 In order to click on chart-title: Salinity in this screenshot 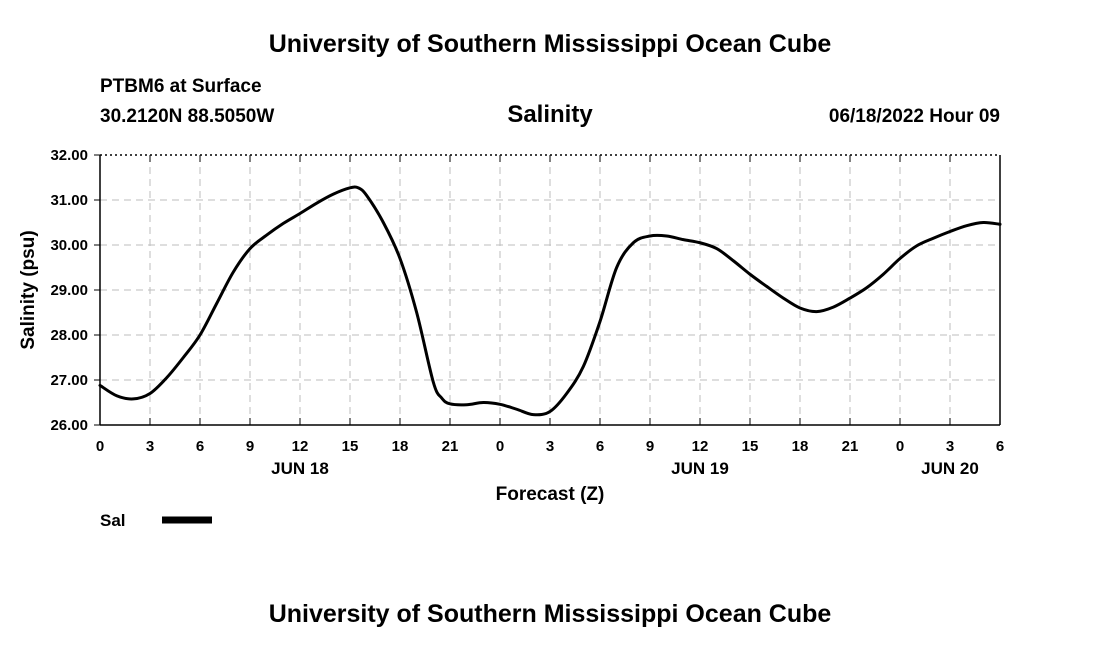, I will do `click(550, 114)`.